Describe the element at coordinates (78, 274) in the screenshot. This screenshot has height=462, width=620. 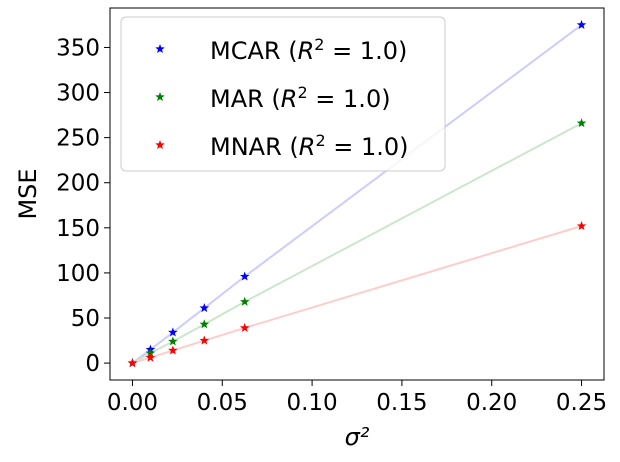
I see `y-tick-label: 100` at that location.